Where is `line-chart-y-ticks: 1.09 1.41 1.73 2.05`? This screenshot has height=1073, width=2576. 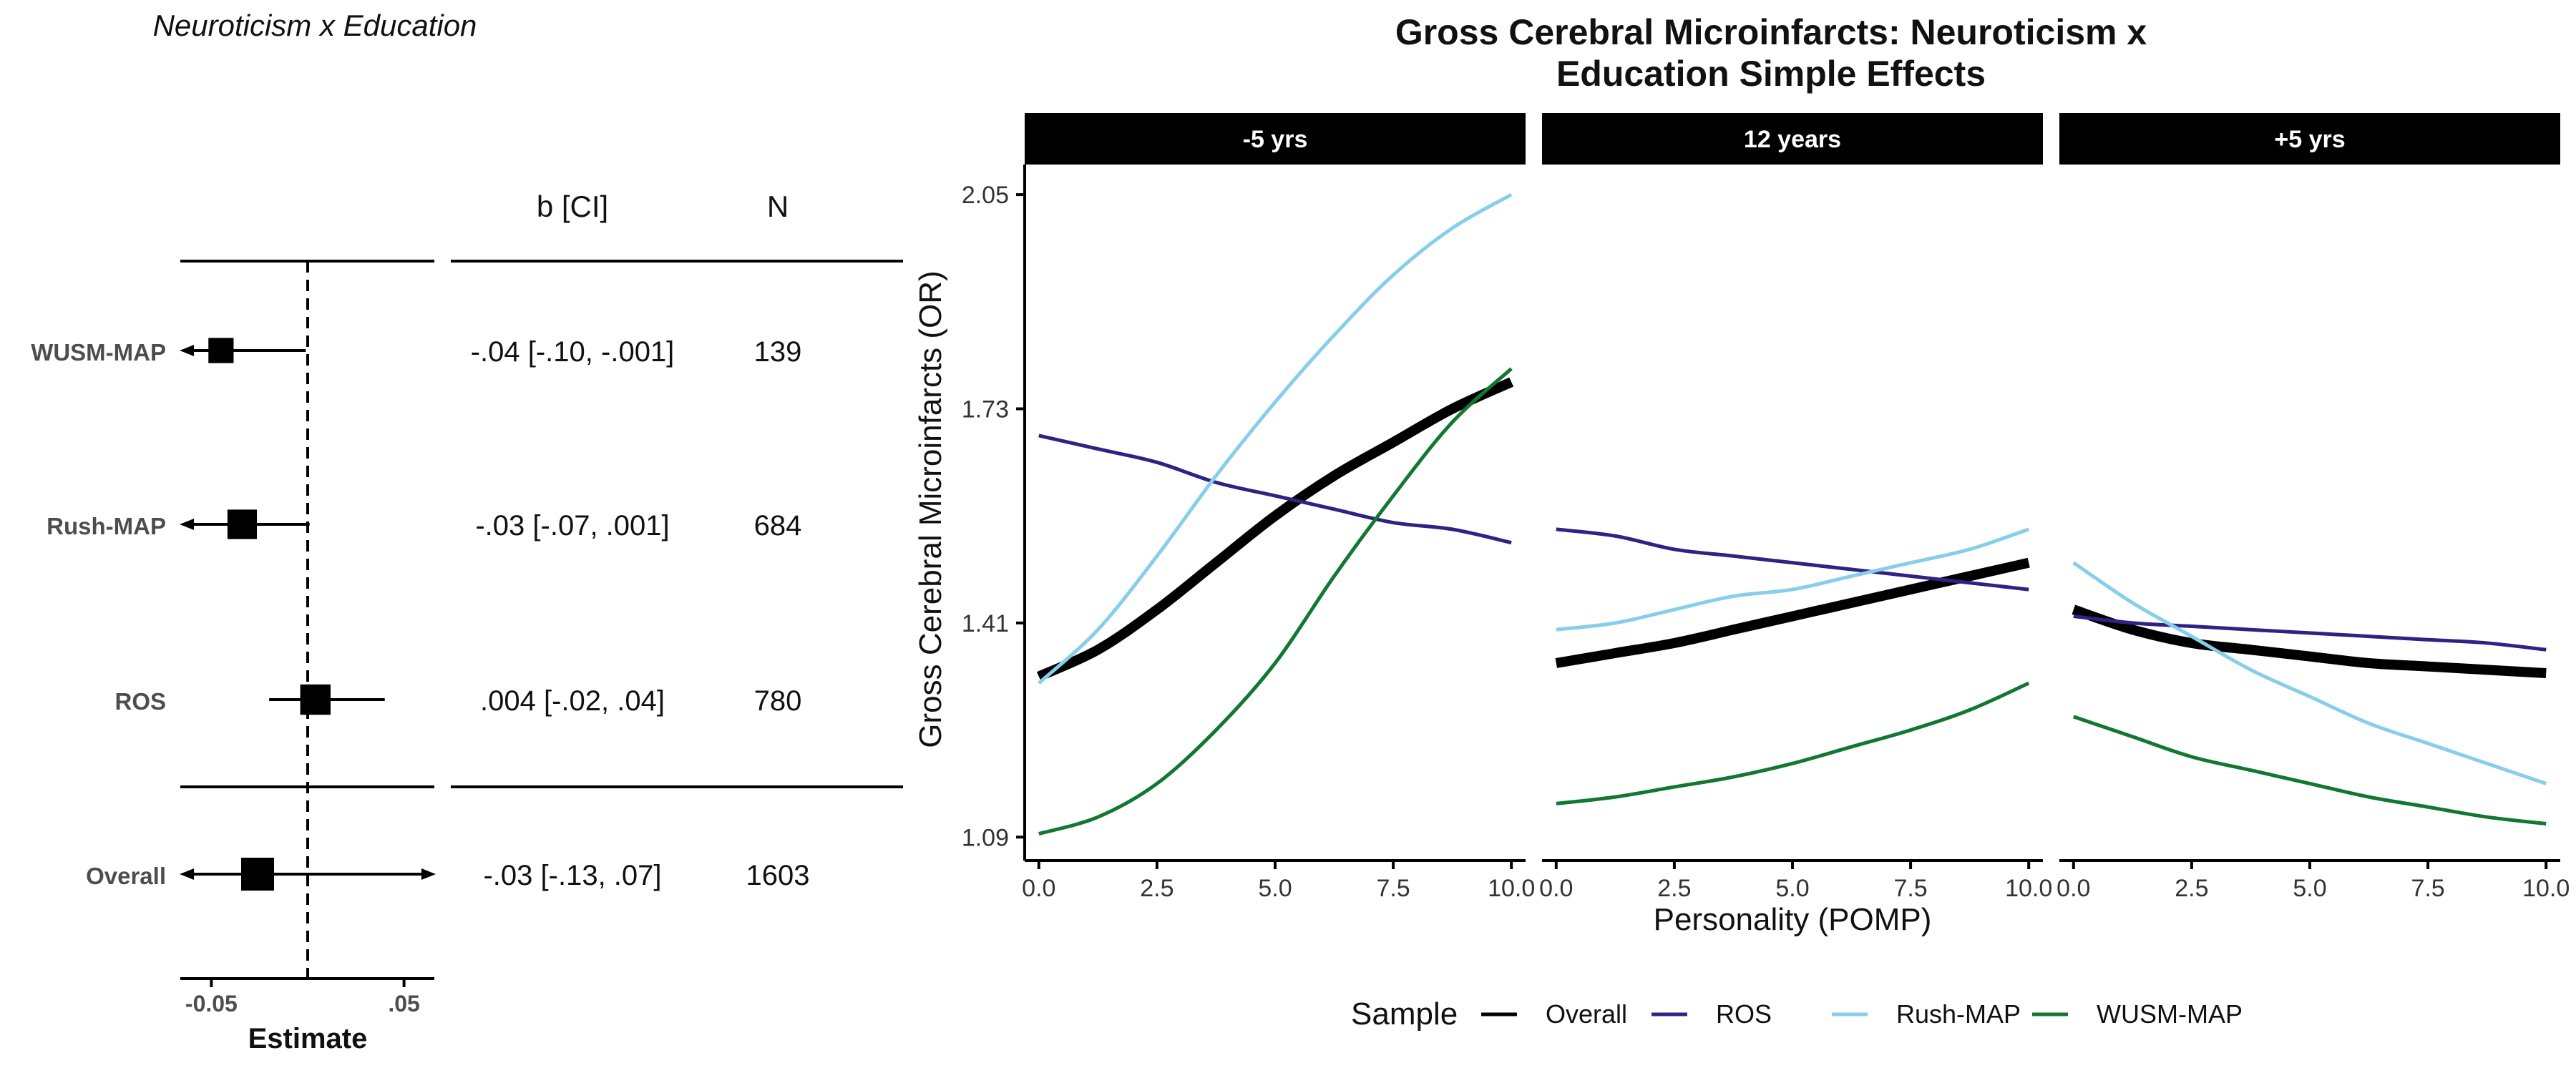 line-chart-y-ticks: 1.09 1.41 1.73 2.05 is located at coordinates (993, 516).